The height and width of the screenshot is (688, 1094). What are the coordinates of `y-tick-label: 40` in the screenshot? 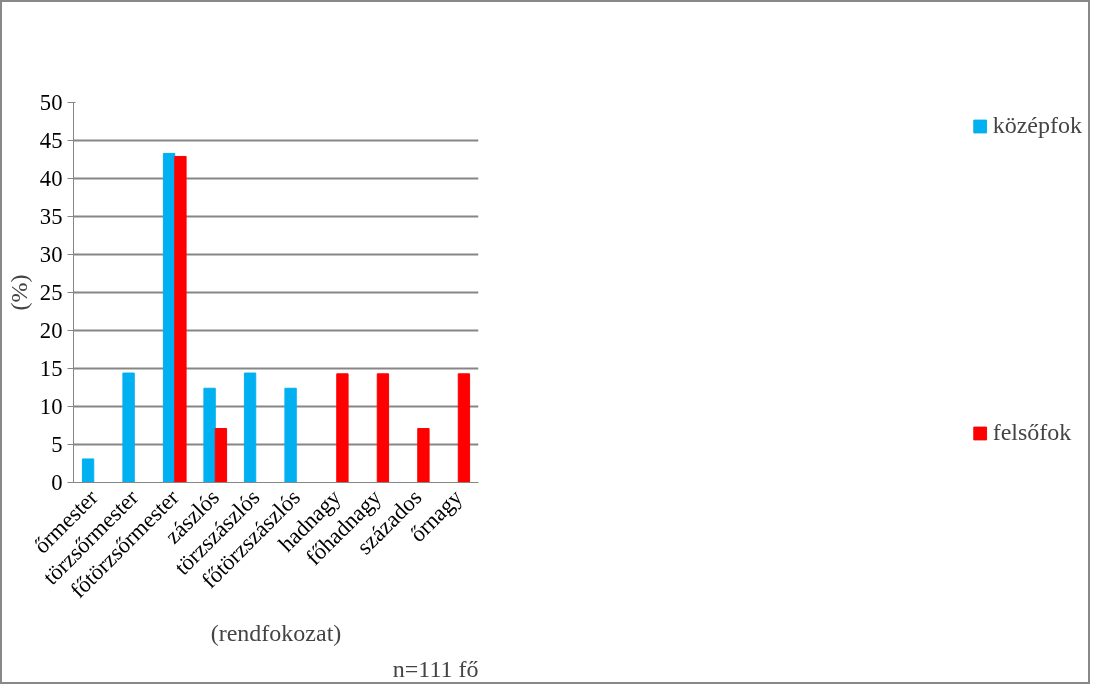 It's located at (51, 178).